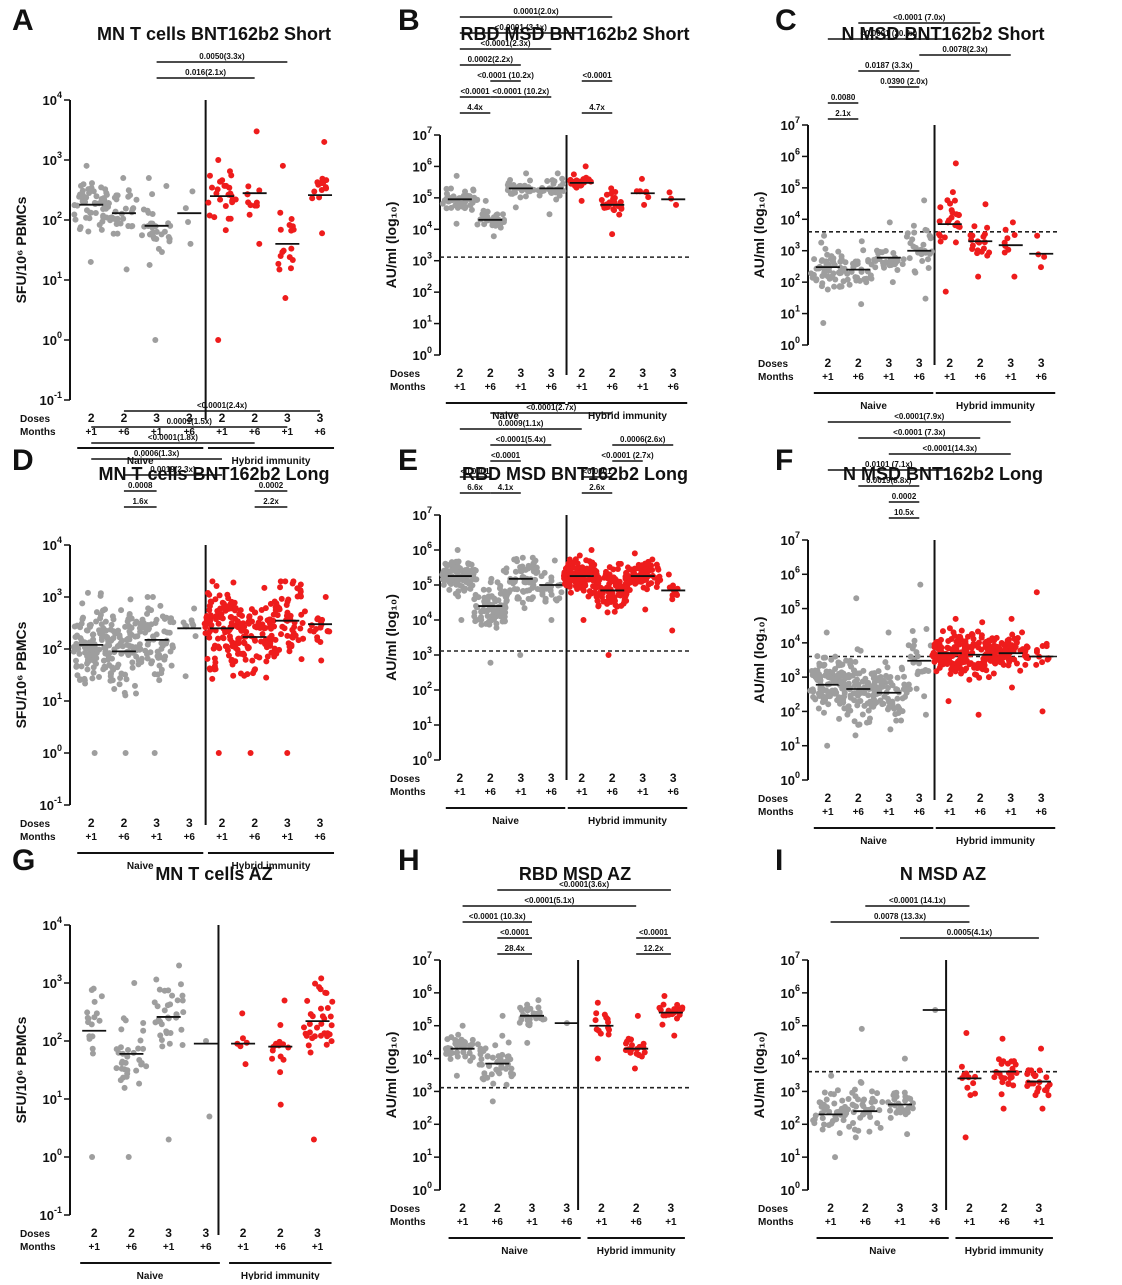 Image resolution: width=1122 pixels, height=1285 pixels. What do you see at coordinates (405, 374) in the screenshot?
I see `doses-label: Doses` at bounding box center [405, 374].